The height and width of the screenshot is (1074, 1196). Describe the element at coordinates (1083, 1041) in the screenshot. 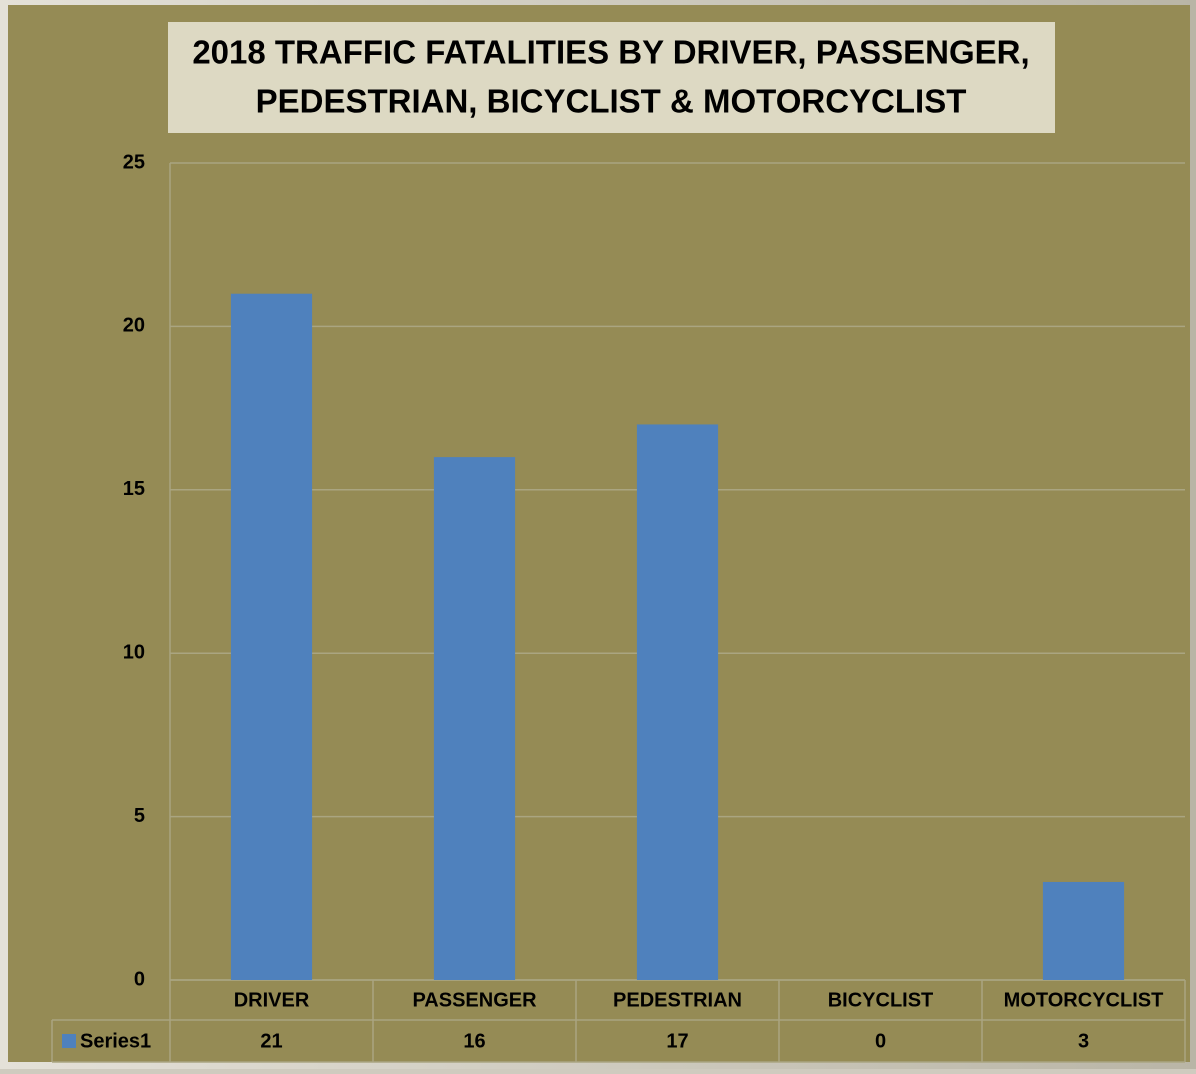

I see `table-value: 3` at that location.